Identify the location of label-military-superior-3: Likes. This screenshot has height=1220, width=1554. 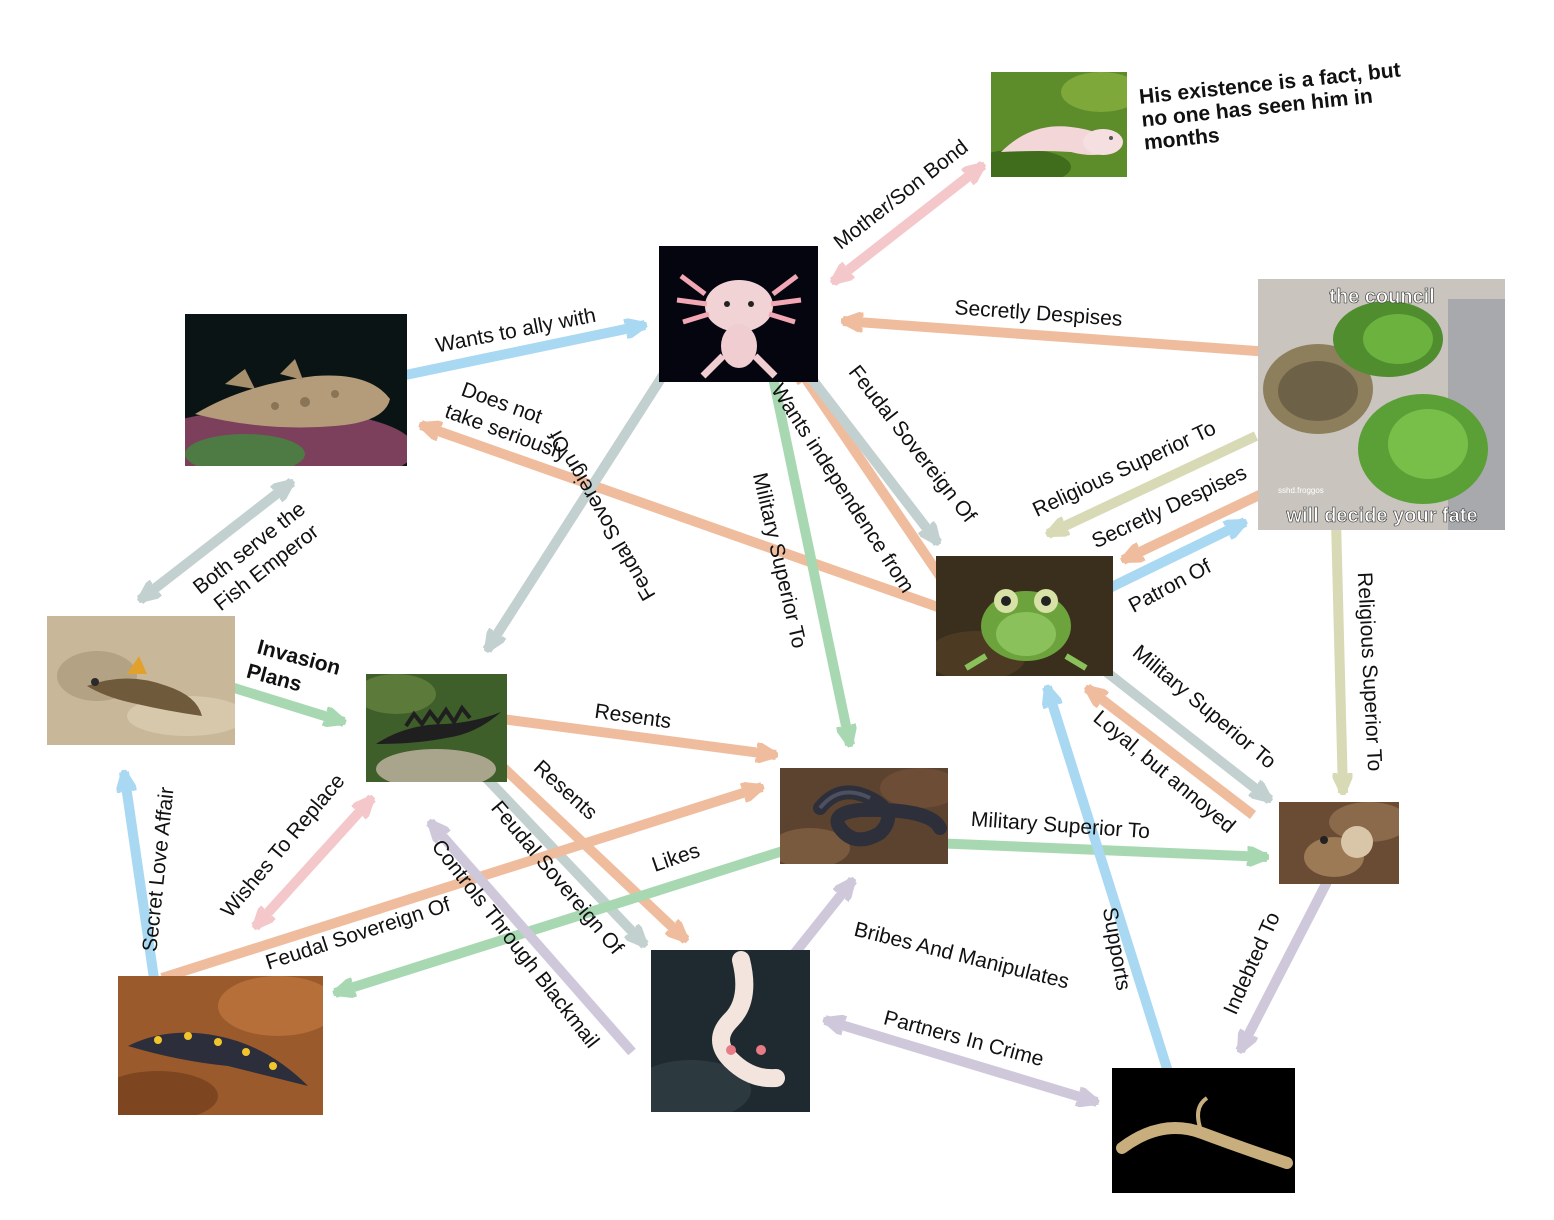
(676, 858).